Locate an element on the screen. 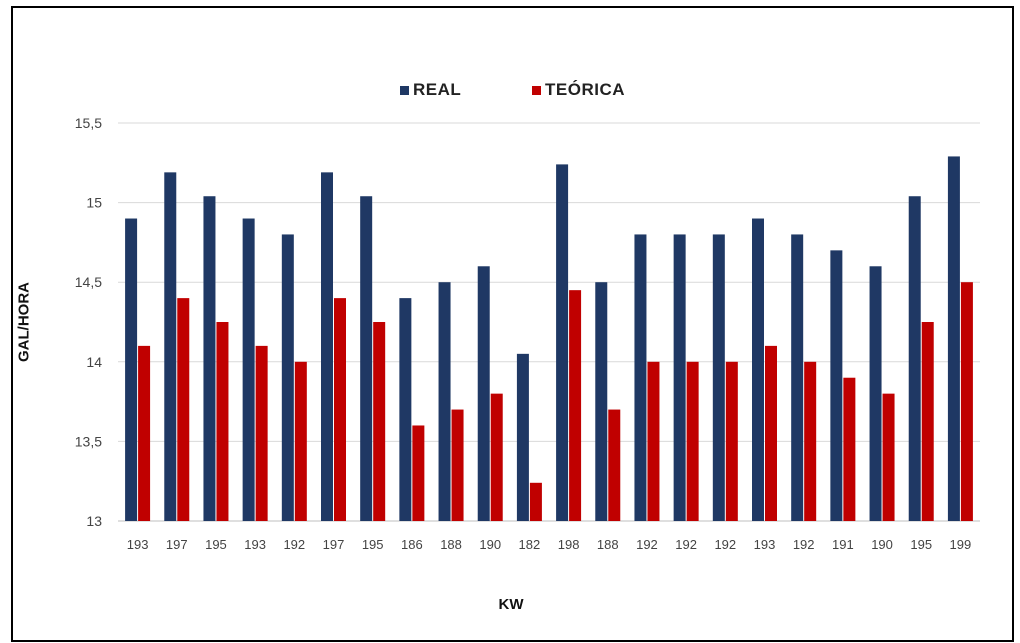  x-tick-label: 198 is located at coordinates (569, 544).